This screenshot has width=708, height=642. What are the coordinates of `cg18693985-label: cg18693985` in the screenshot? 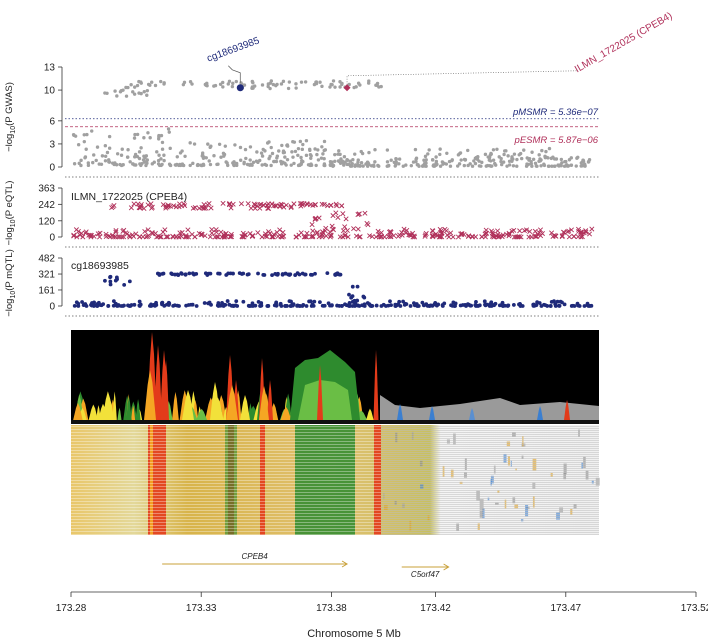 It's located at (234, 49).